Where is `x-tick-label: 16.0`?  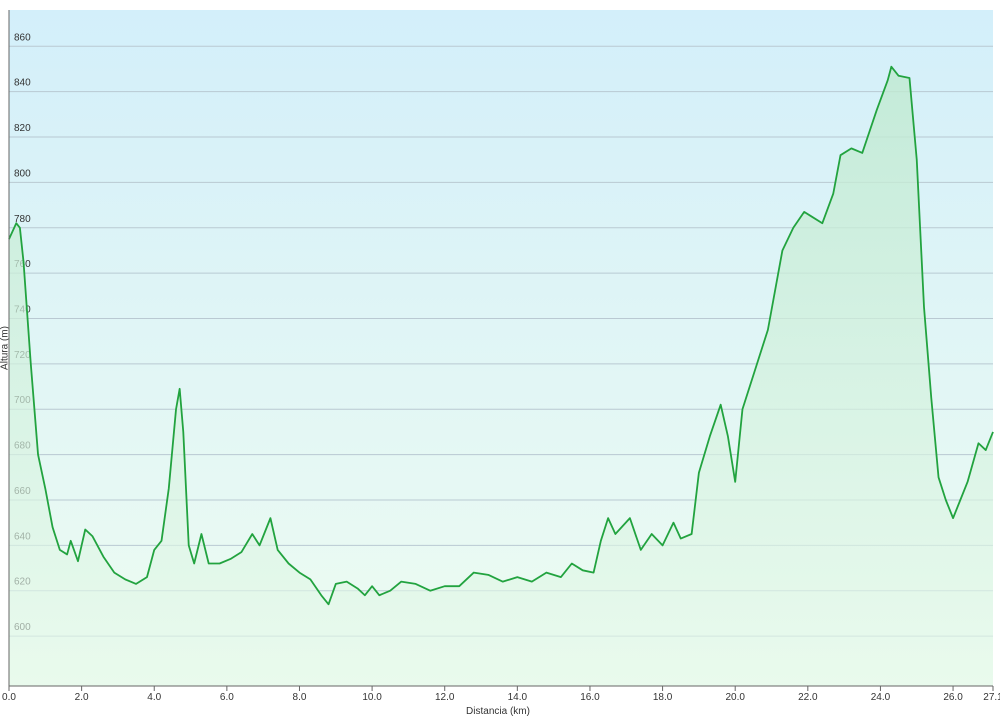 x-tick-label: 16.0 is located at coordinates (590, 697).